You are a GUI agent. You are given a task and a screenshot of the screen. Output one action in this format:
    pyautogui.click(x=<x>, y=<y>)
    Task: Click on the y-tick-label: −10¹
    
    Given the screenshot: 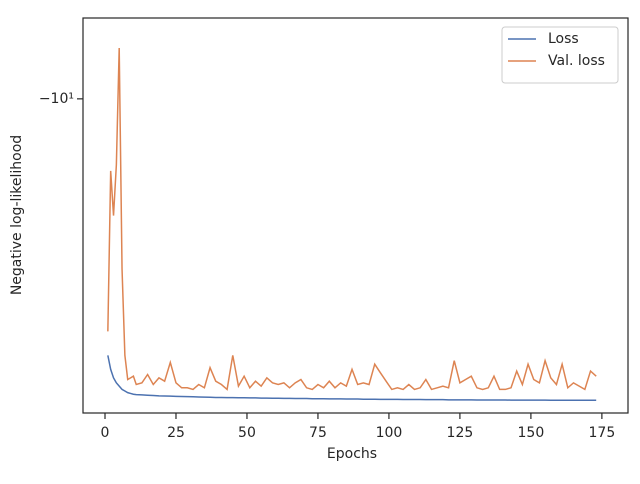 What is the action you would take?
    pyautogui.click(x=56, y=99)
    